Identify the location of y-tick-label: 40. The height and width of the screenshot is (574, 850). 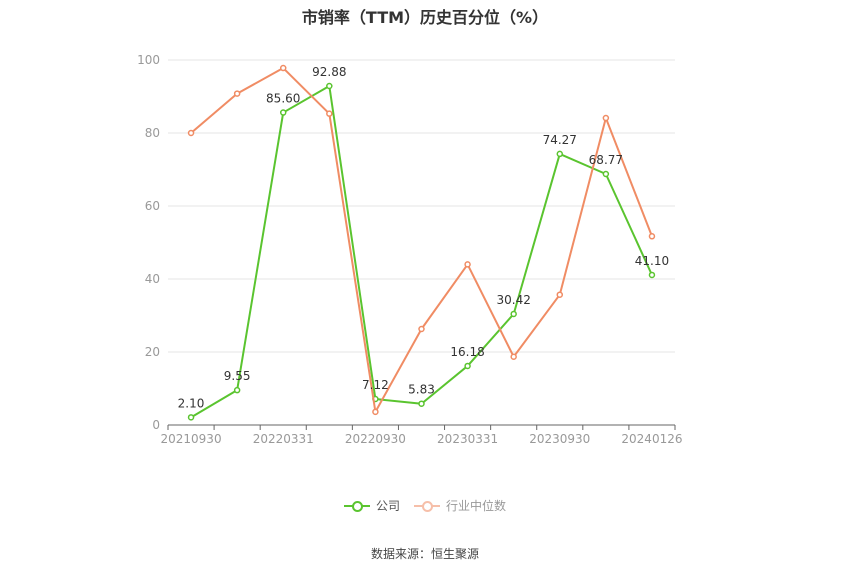
(152, 279).